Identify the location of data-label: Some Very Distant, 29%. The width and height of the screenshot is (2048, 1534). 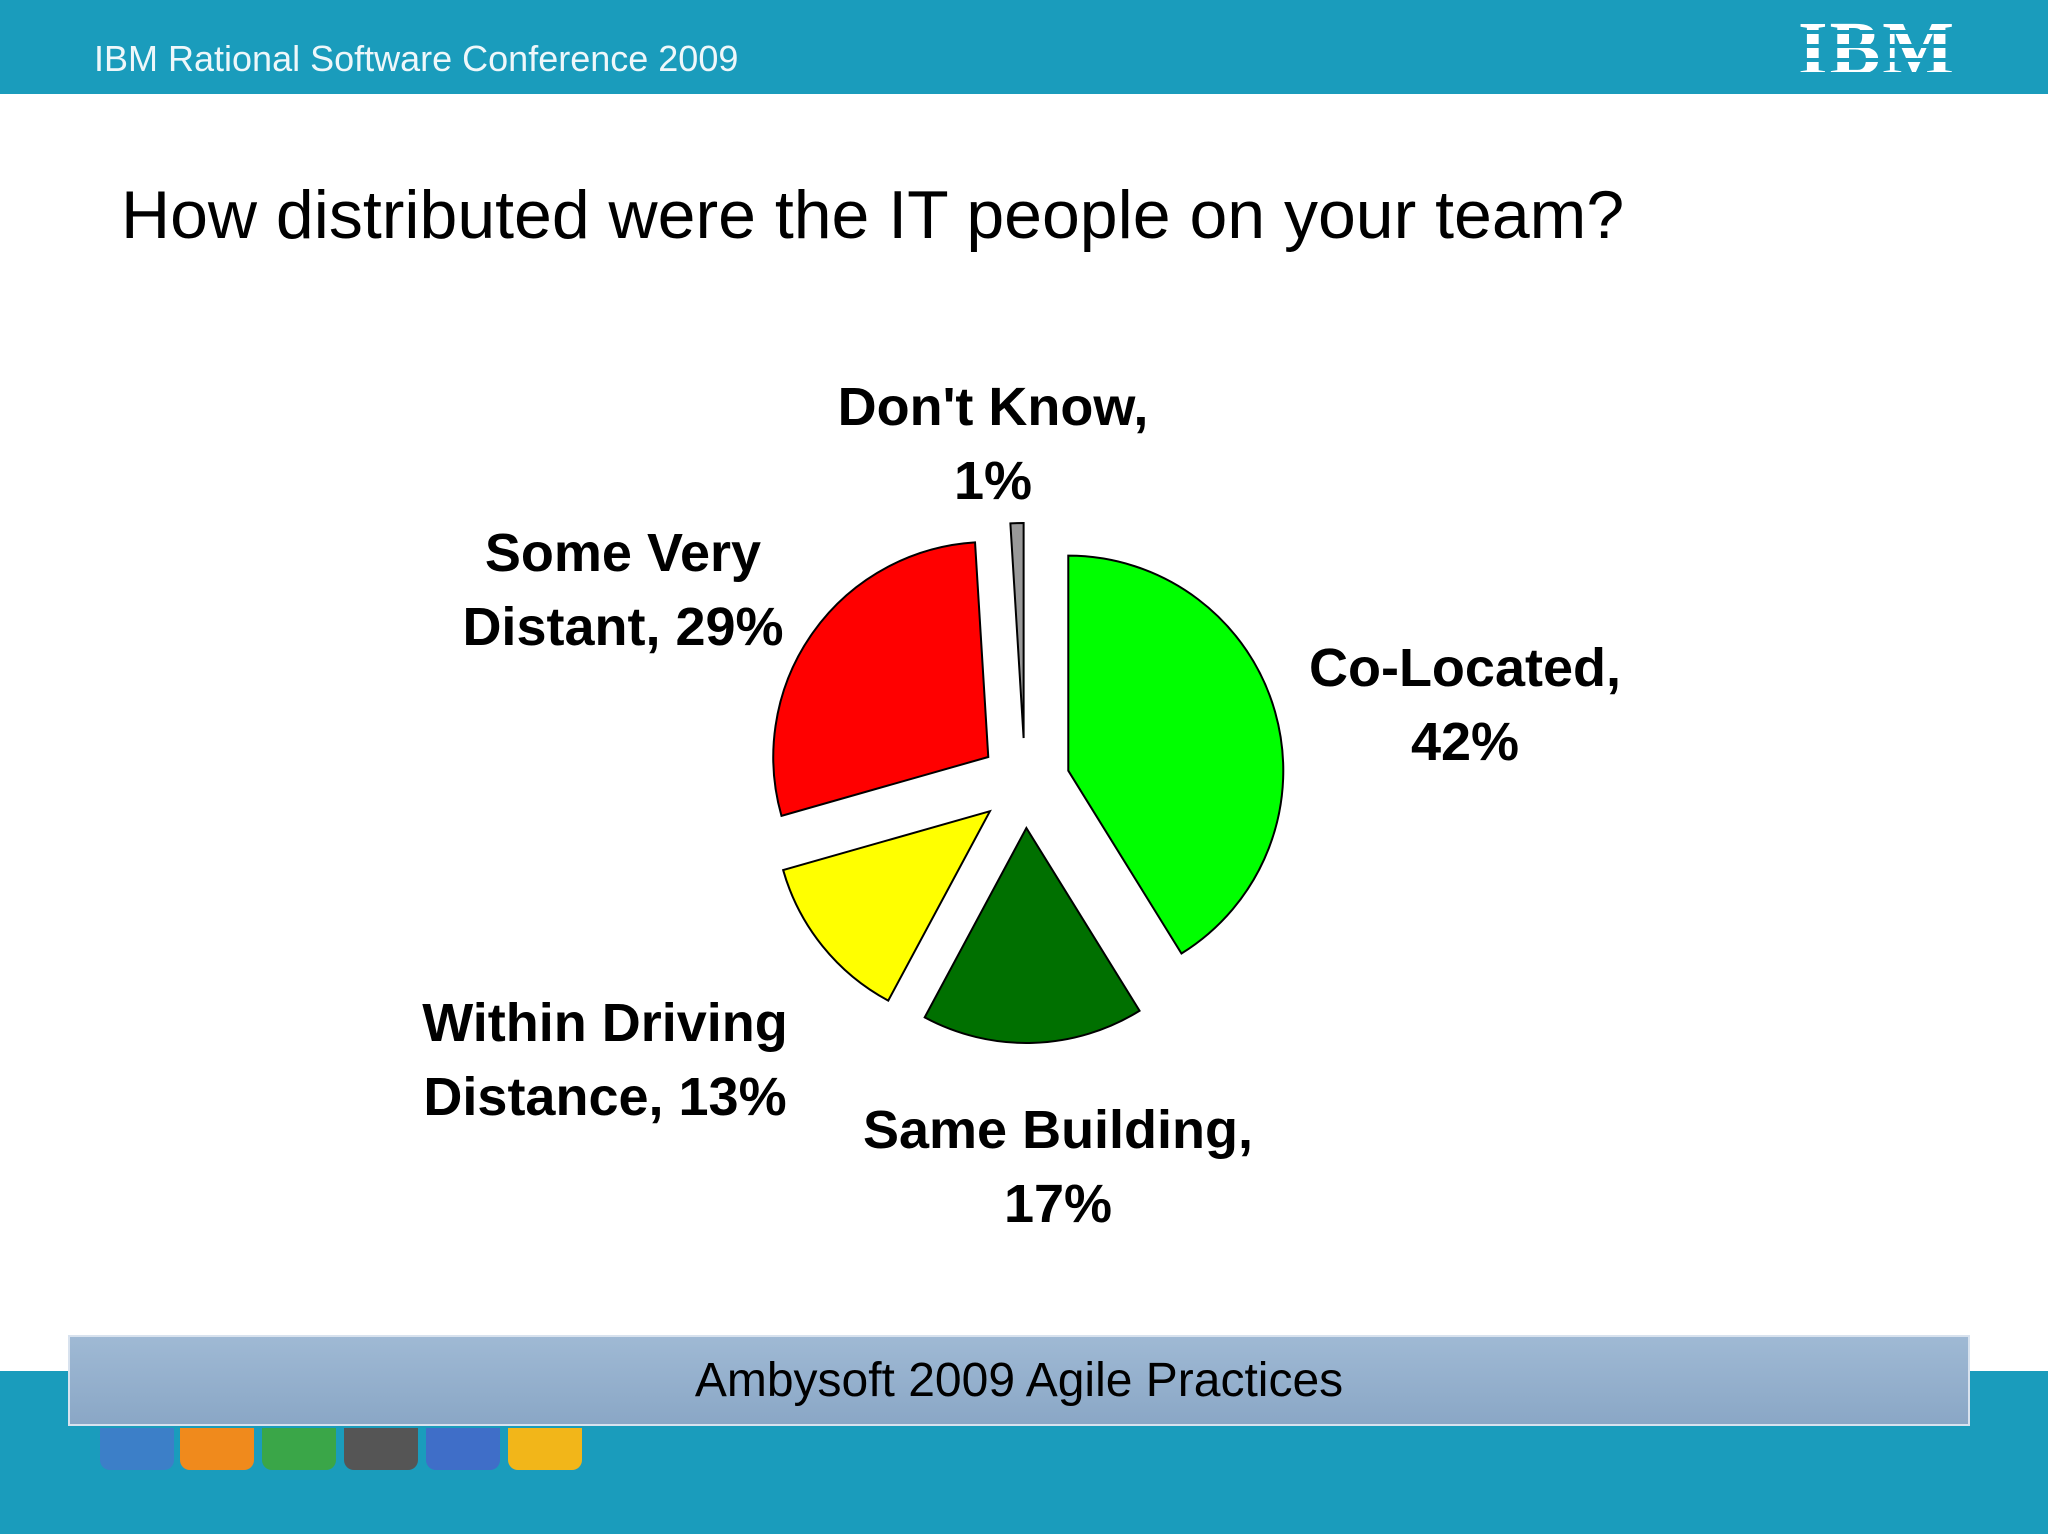
(623, 590).